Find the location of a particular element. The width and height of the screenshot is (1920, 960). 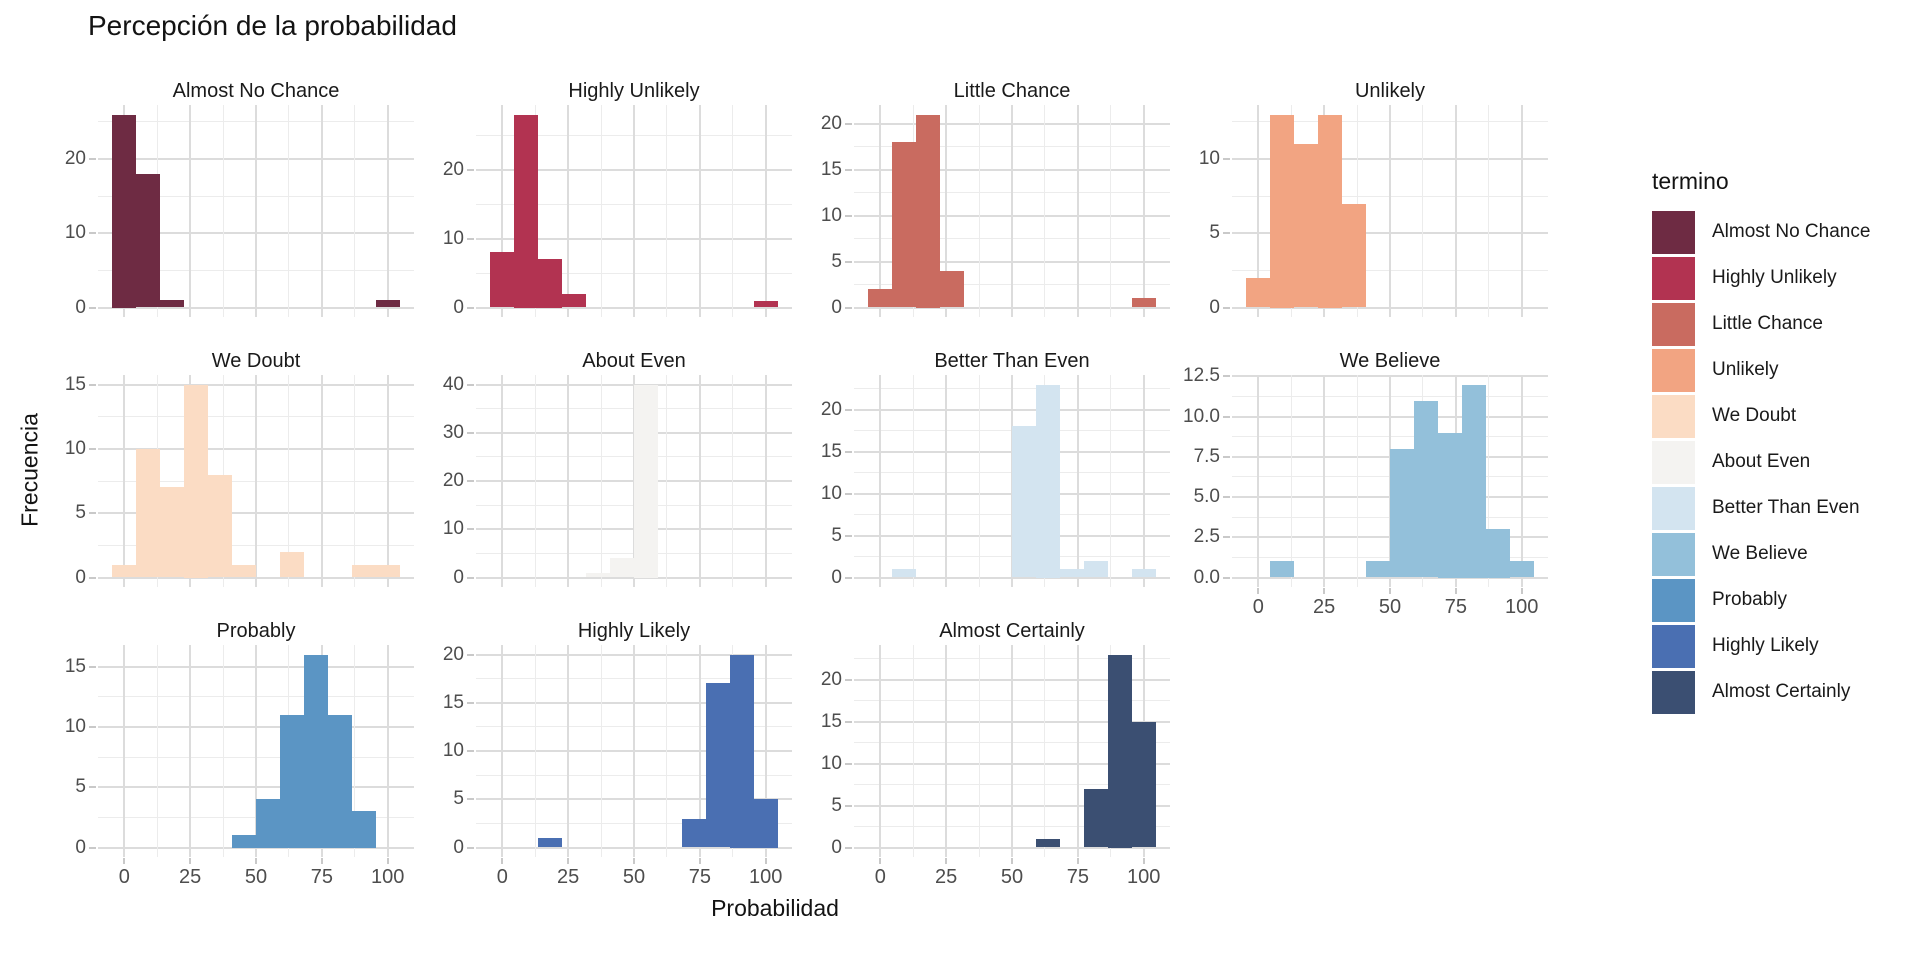

legend-label: Almost Certainly is located at coordinates (1781, 691).